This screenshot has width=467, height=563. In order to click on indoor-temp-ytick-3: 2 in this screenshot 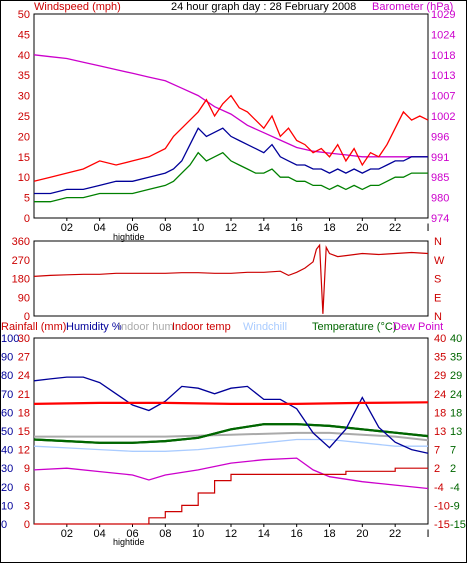, I will do `click(437, 469)`.